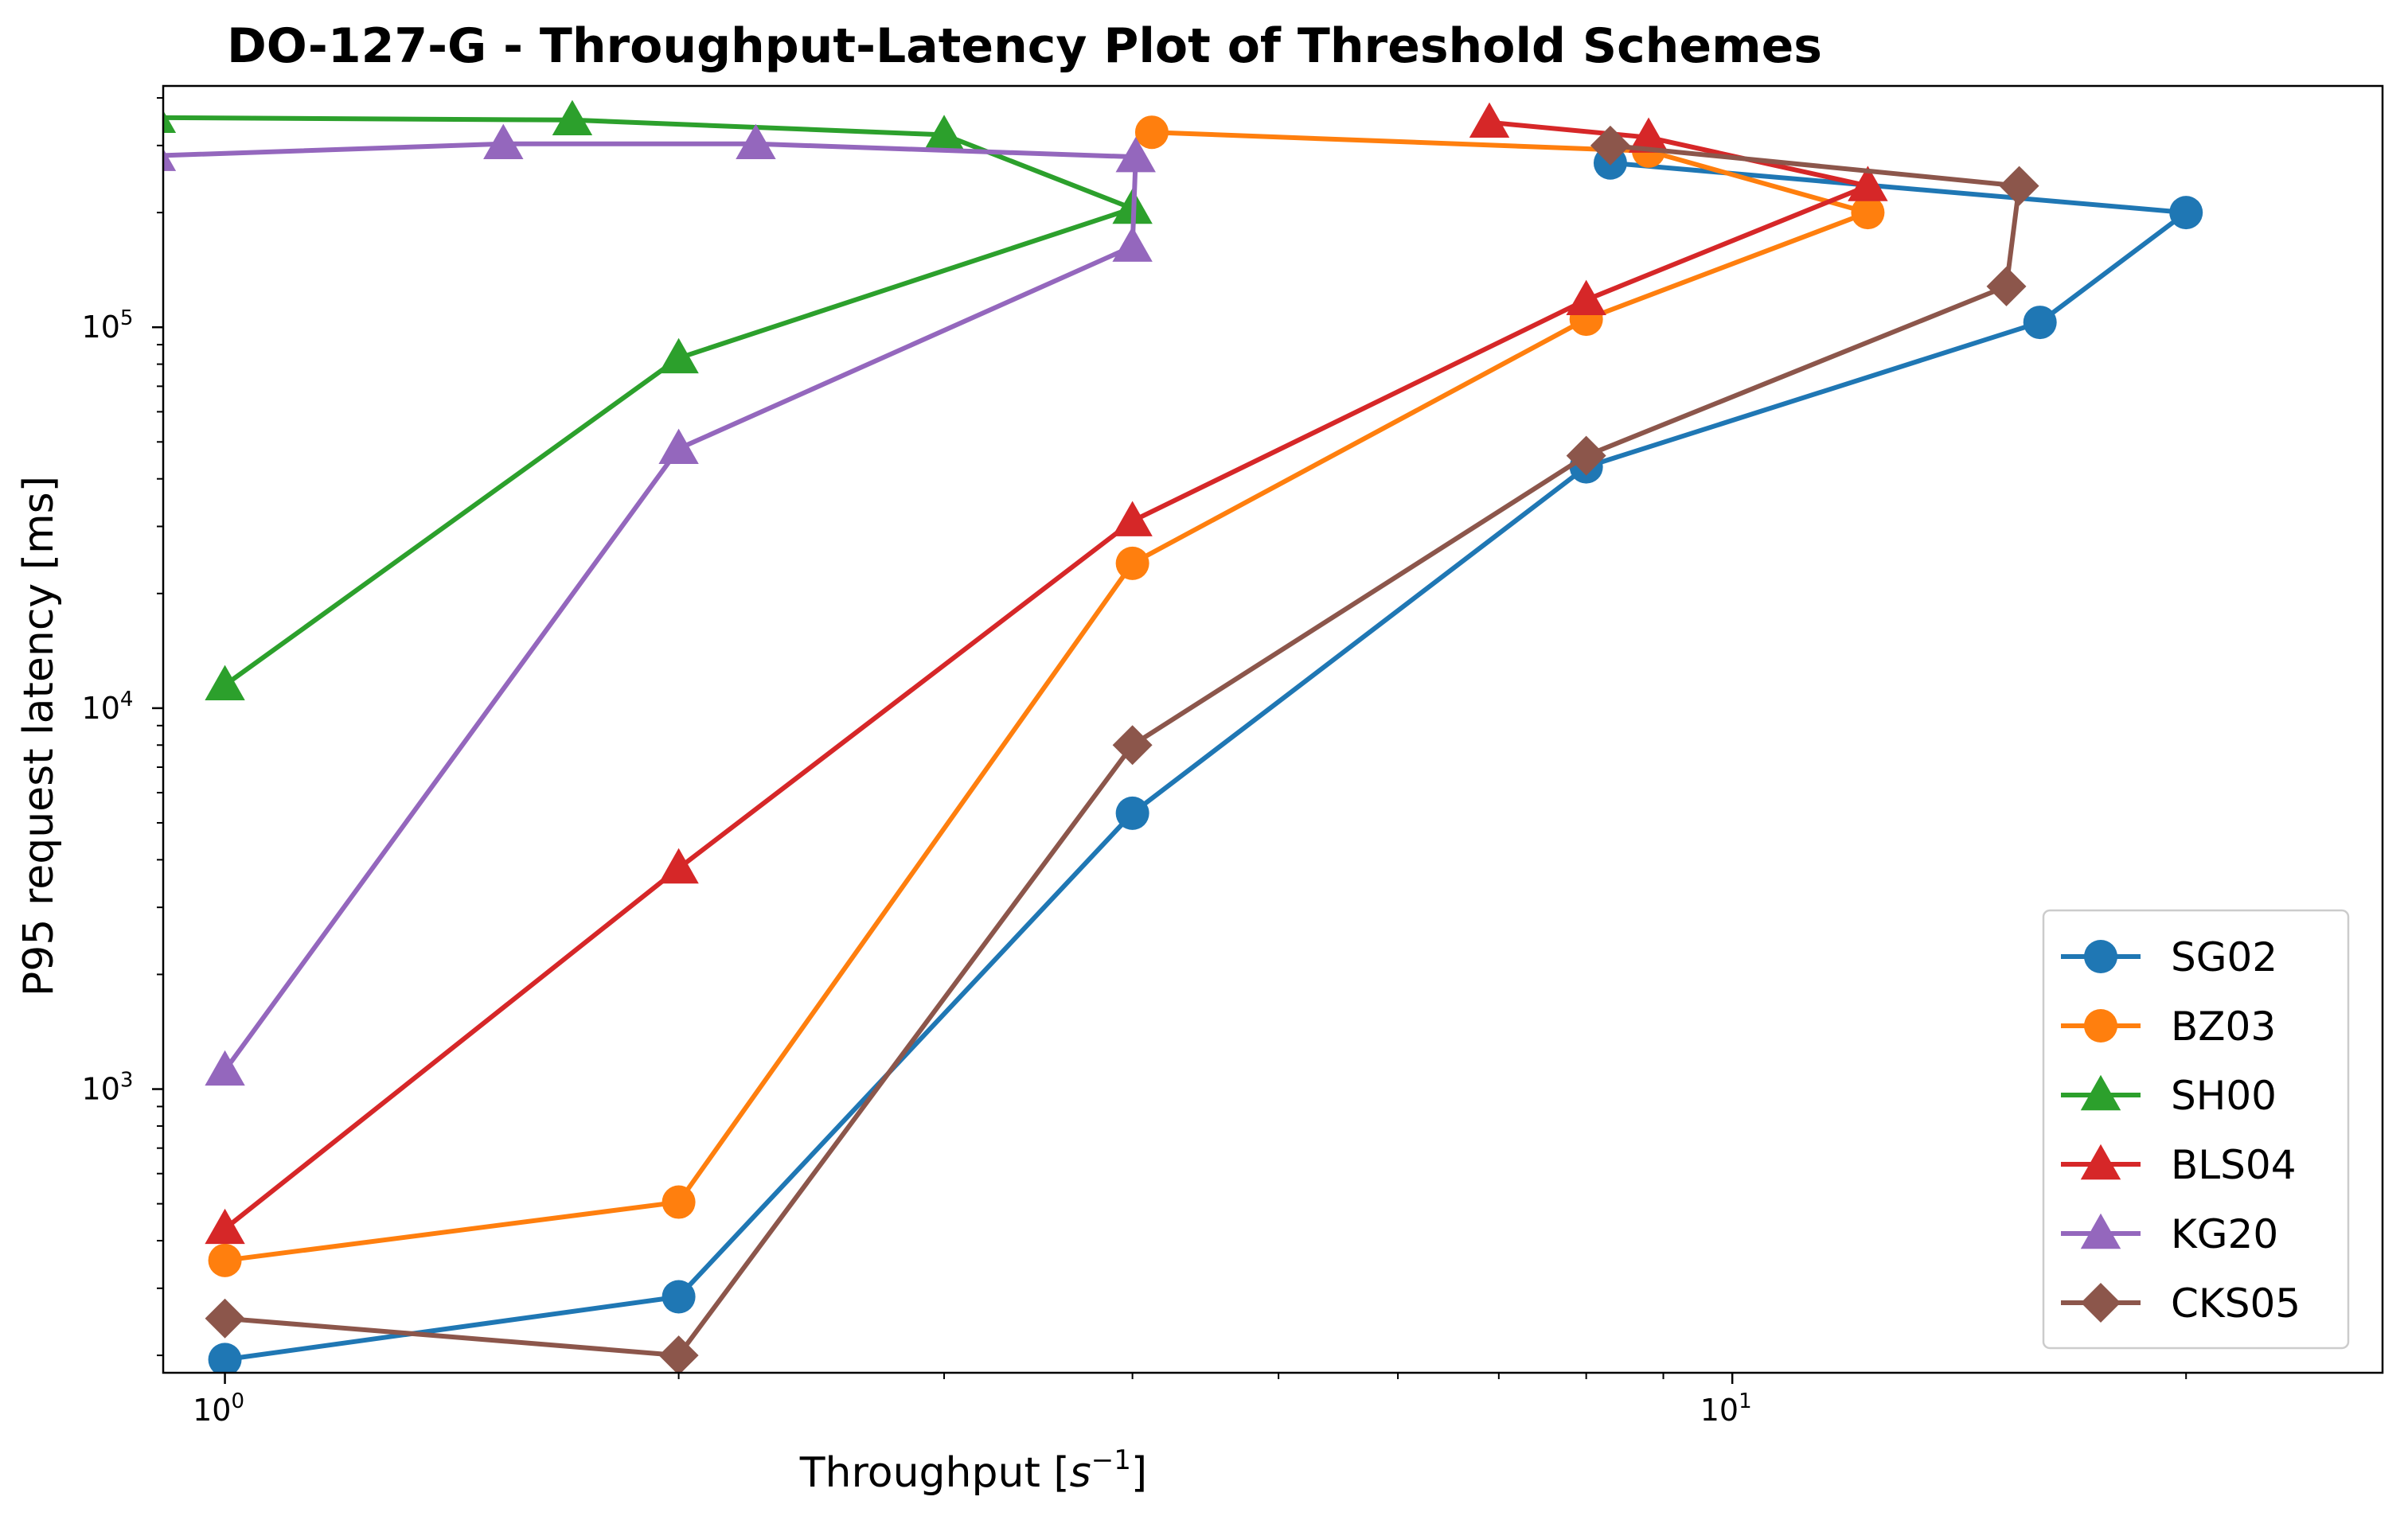 This screenshot has height=1520, width=2408. I want to click on legend-marker-kg20, so click(2100, 1231).